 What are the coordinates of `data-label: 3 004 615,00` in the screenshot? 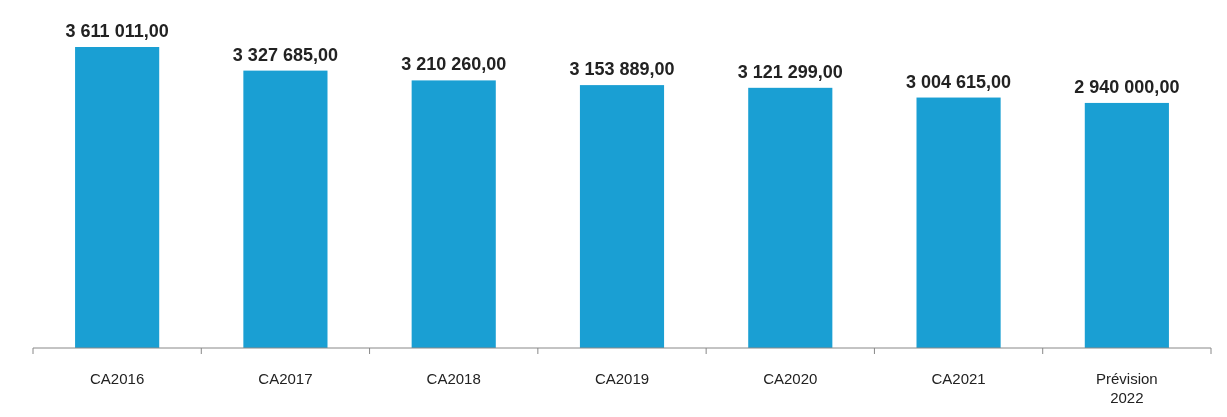 It's located at (959, 81).